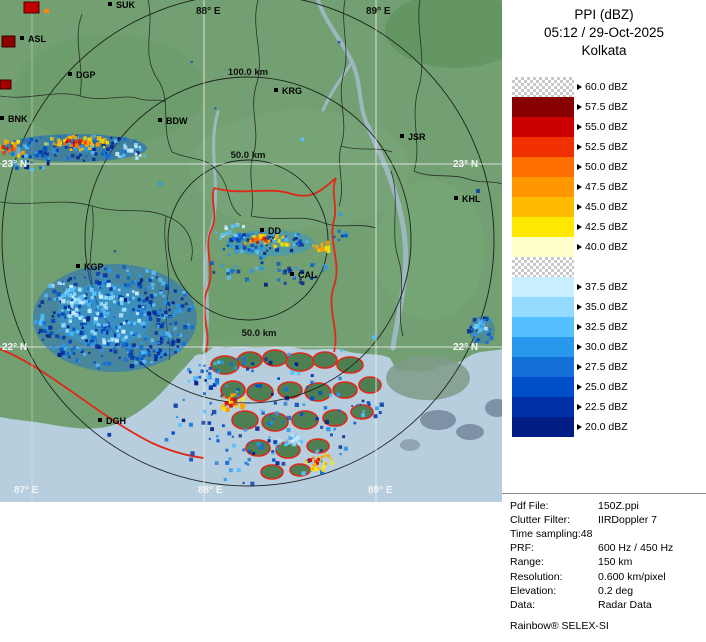  I want to click on legend-label: 42.5 dBZ, so click(602, 227).